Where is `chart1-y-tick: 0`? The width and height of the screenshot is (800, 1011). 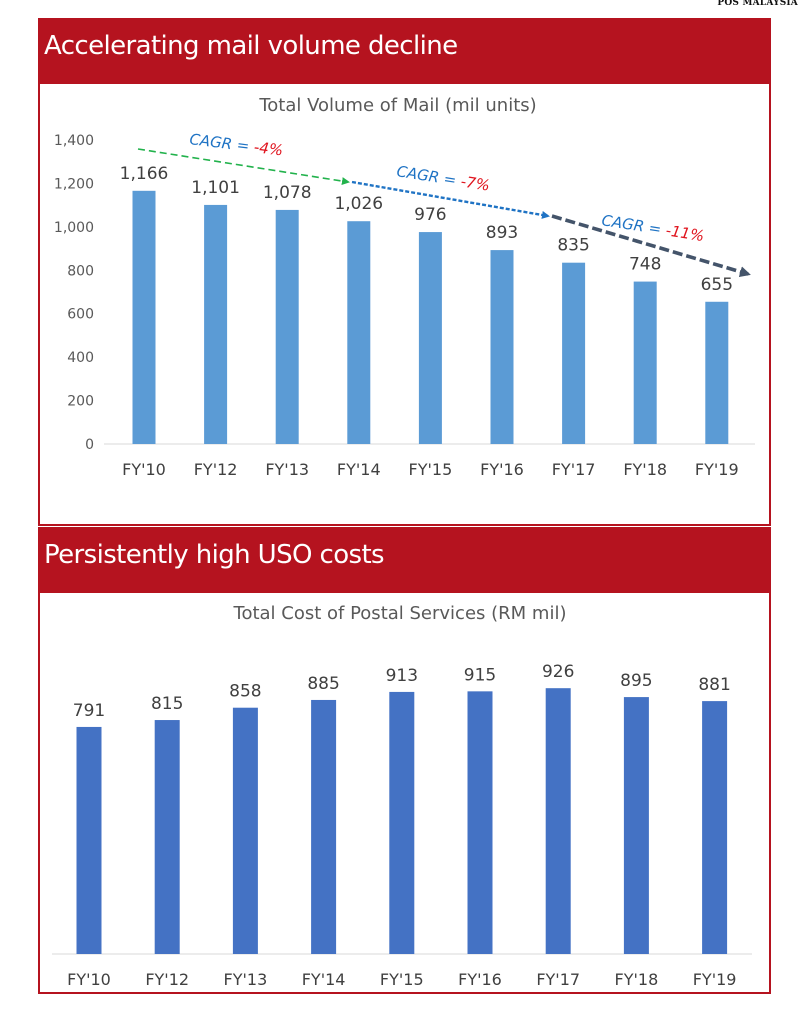 chart1-y-tick: 0 is located at coordinates (89, 445).